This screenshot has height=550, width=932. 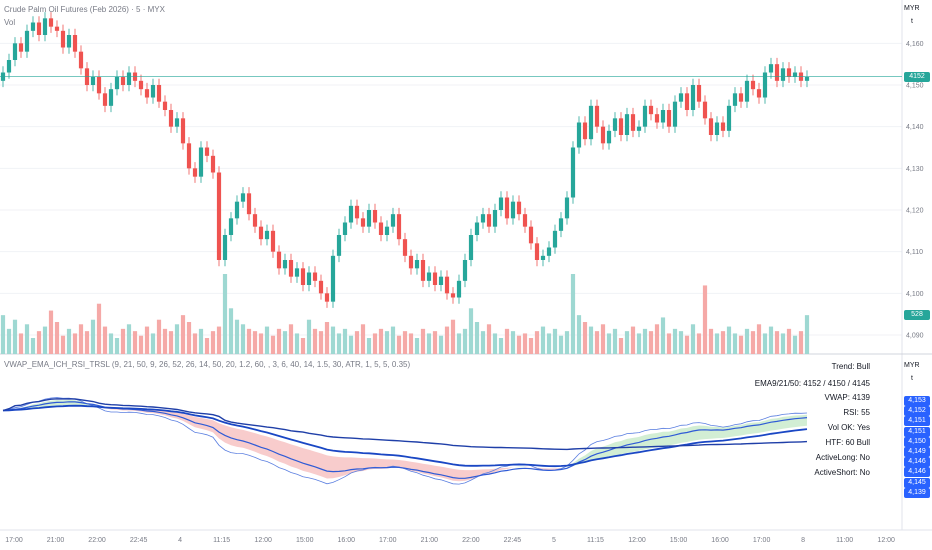 What do you see at coordinates (912, 8) in the screenshot?
I see `currency-label: MYR` at bounding box center [912, 8].